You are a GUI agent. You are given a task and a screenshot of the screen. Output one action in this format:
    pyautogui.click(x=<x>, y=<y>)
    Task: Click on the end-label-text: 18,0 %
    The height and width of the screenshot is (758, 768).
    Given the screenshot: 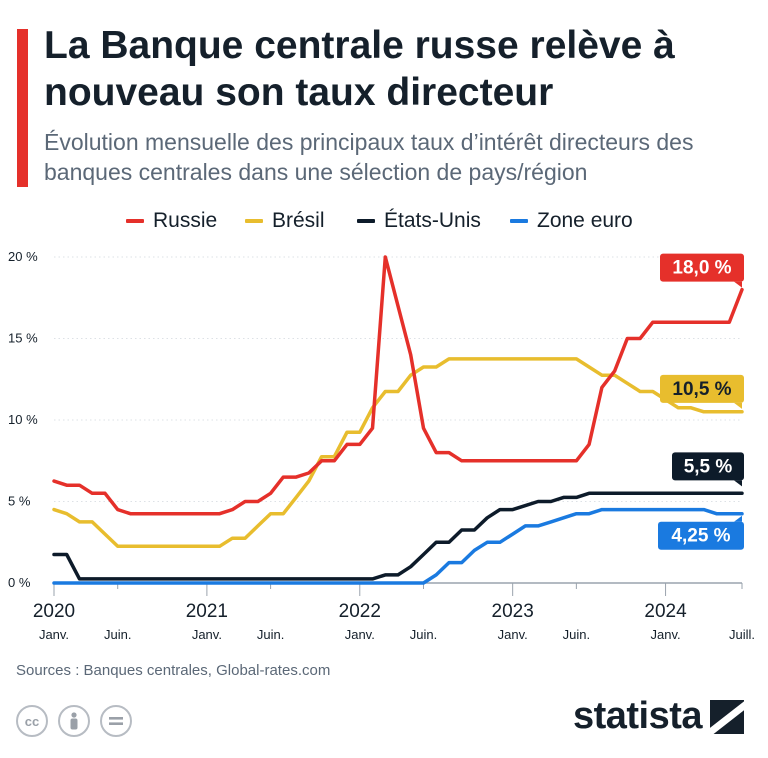 What is the action you would take?
    pyautogui.click(x=701, y=268)
    